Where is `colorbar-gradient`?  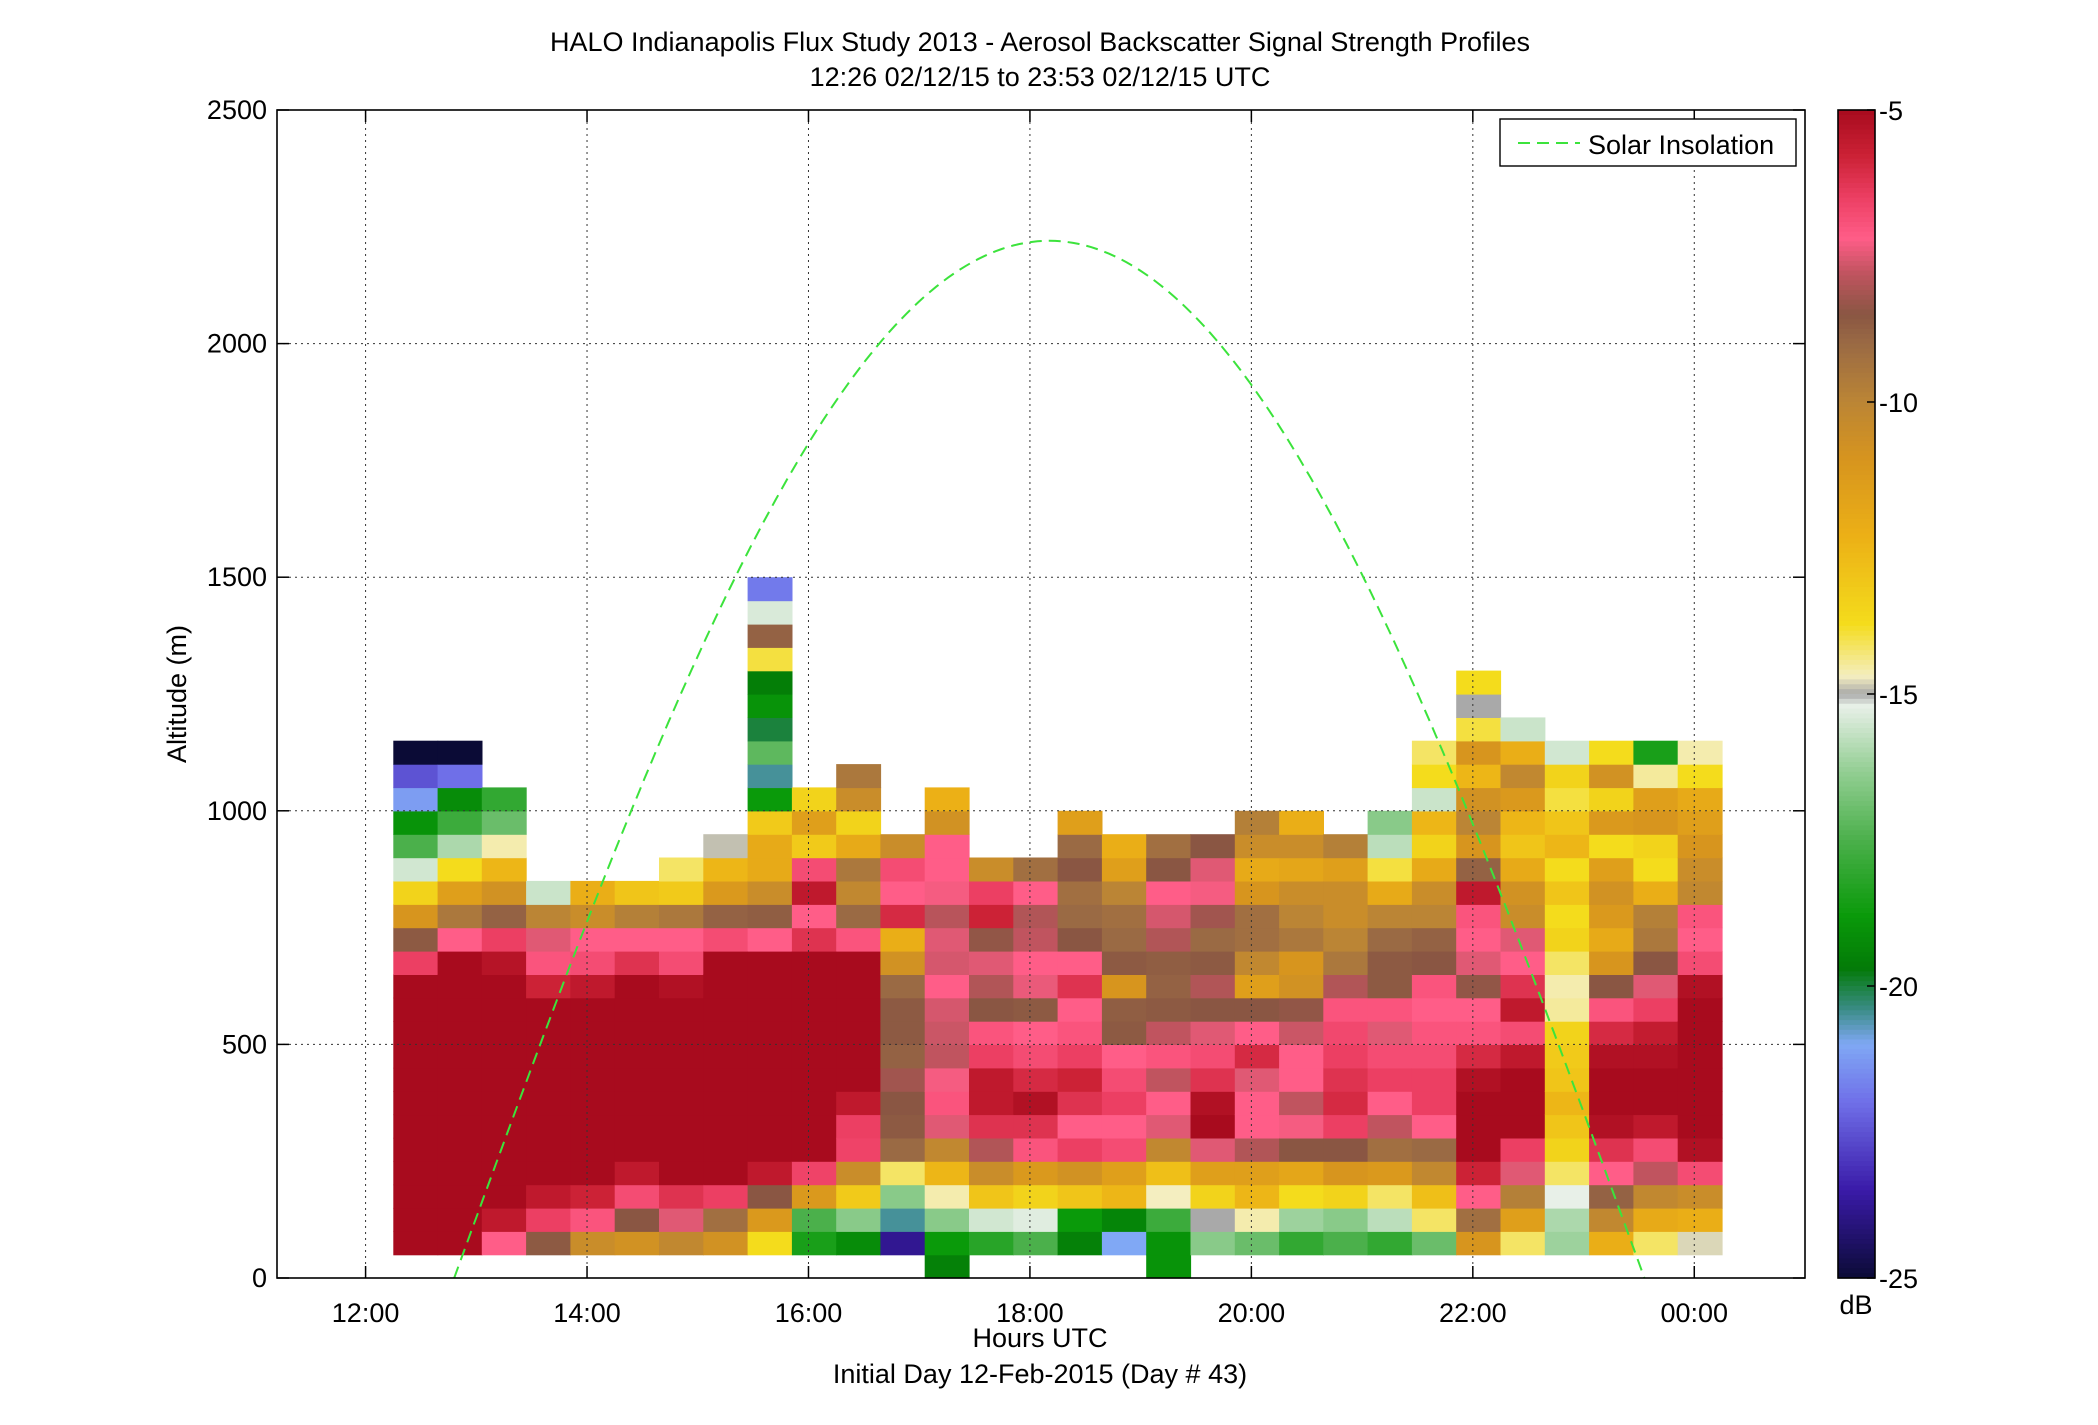 colorbar-gradient is located at coordinates (1856, 694).